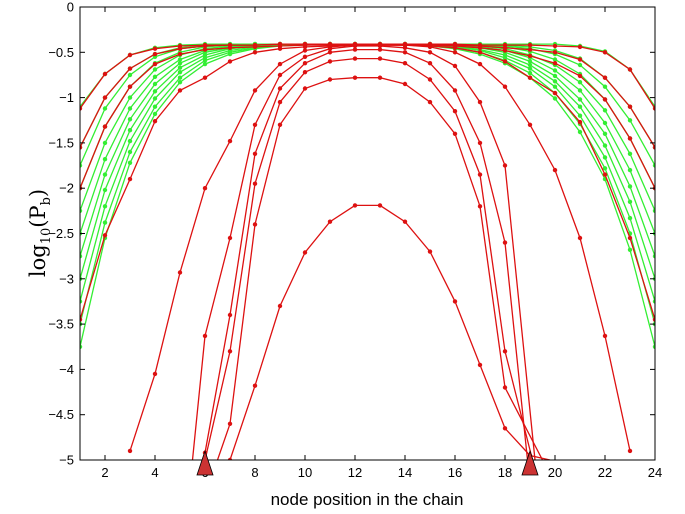 Image resolution: width=685 pixels, height=514 pixels. Describe the element at coordinates (367, 499) in the screenshot. I see `x-axis-label: node position in the chain` at that location.